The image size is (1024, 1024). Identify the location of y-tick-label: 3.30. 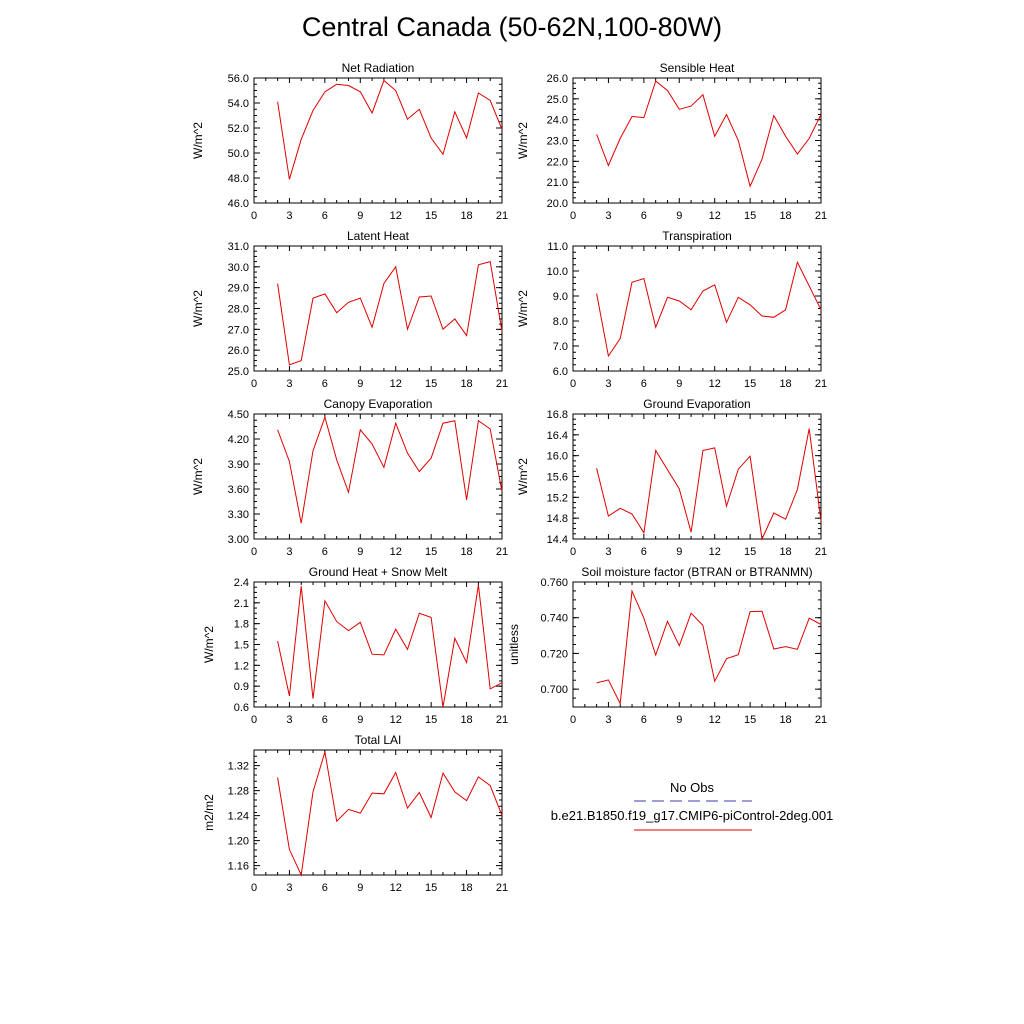
(238, 515).